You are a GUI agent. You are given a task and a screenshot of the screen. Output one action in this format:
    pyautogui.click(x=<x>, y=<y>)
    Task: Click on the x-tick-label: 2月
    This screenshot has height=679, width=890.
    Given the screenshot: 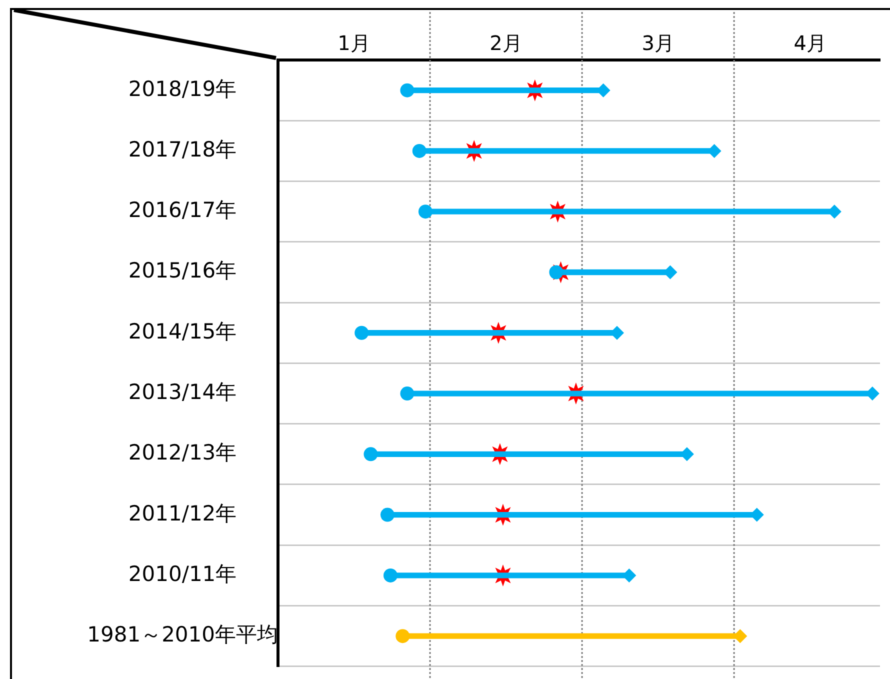 What is the action you would take?
    pyautogui.click(x=506, y=43)
    